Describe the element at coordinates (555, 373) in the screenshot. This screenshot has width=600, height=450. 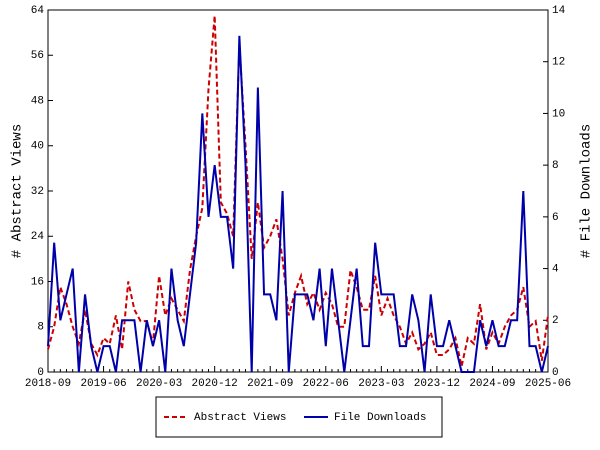
I see `y2-tick-label: 0` at that location.